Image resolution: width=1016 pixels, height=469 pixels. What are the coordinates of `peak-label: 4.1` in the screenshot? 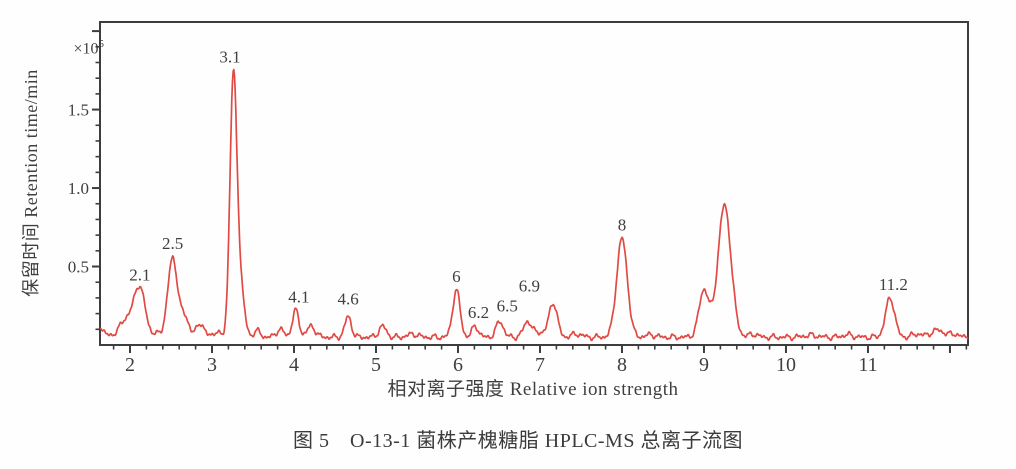 It's located at (298, 296).